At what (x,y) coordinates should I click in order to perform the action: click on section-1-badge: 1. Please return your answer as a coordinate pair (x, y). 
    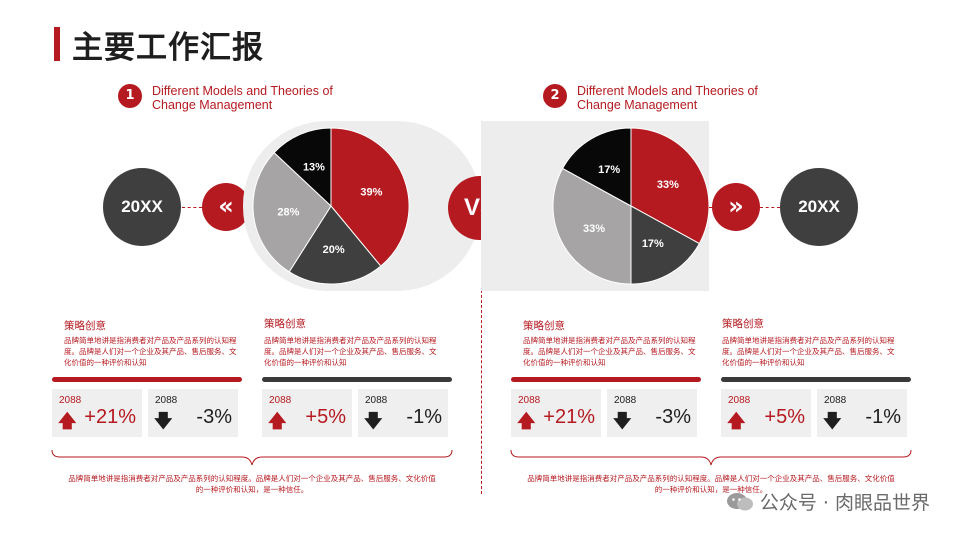
    Looking at the image, I should click on (130, 96).